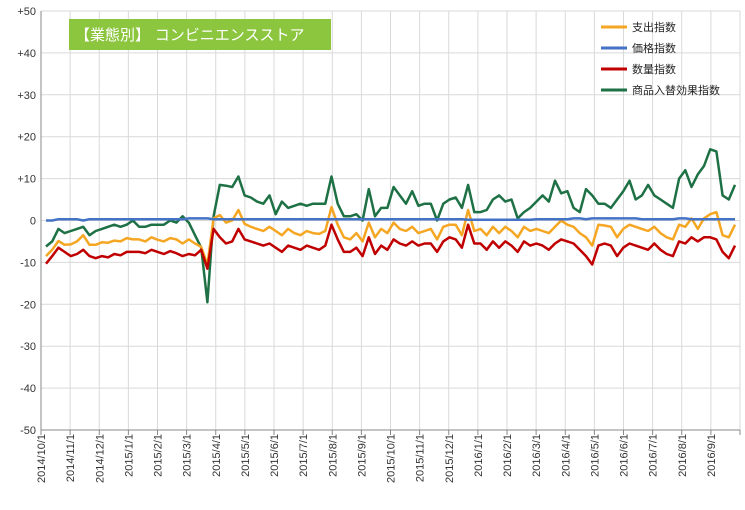 This screenshot has height=510, width=745. Describe the element at coordinates (159, 455) in the screenshot. I see `x-tick-label: 2015/2/1` at that location.